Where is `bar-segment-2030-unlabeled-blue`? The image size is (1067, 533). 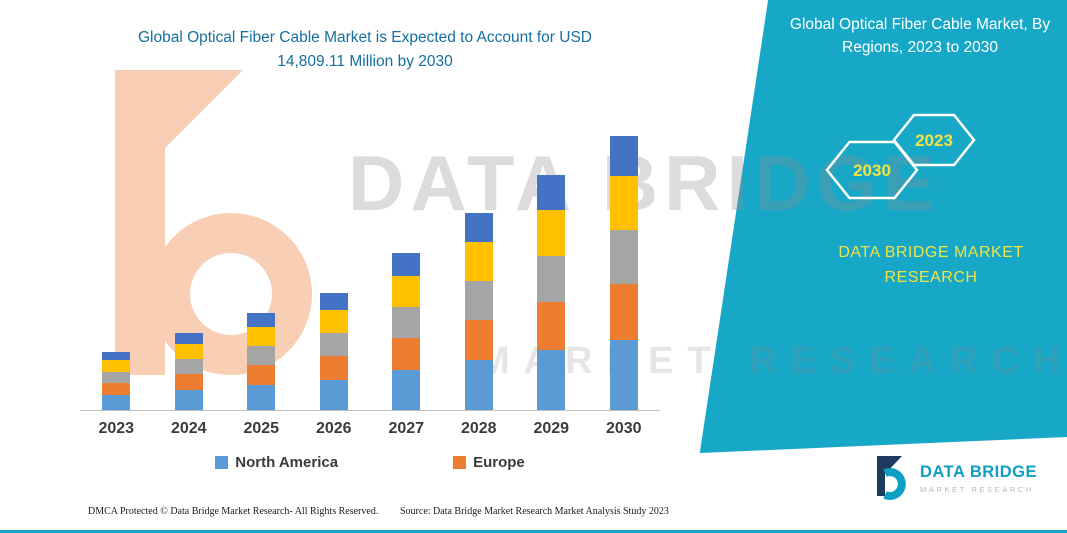 bar-segment-2030-unlabeled-blue is located at coordinates (623, 156).